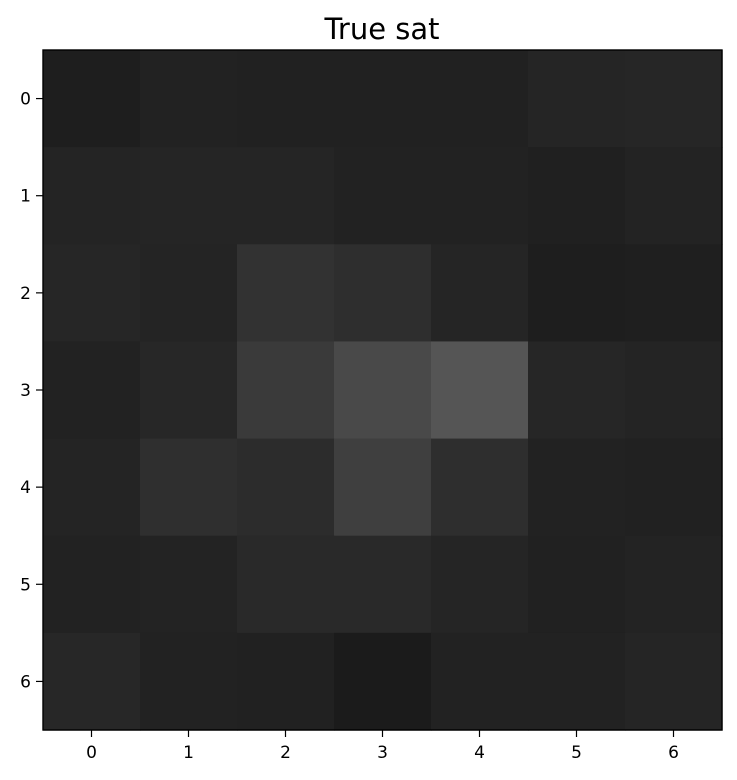  What do you see at coordinates (480, 293) in the screenshot?
I see `heatmap-cell-r2-c4` at bounding box center [480, 293].